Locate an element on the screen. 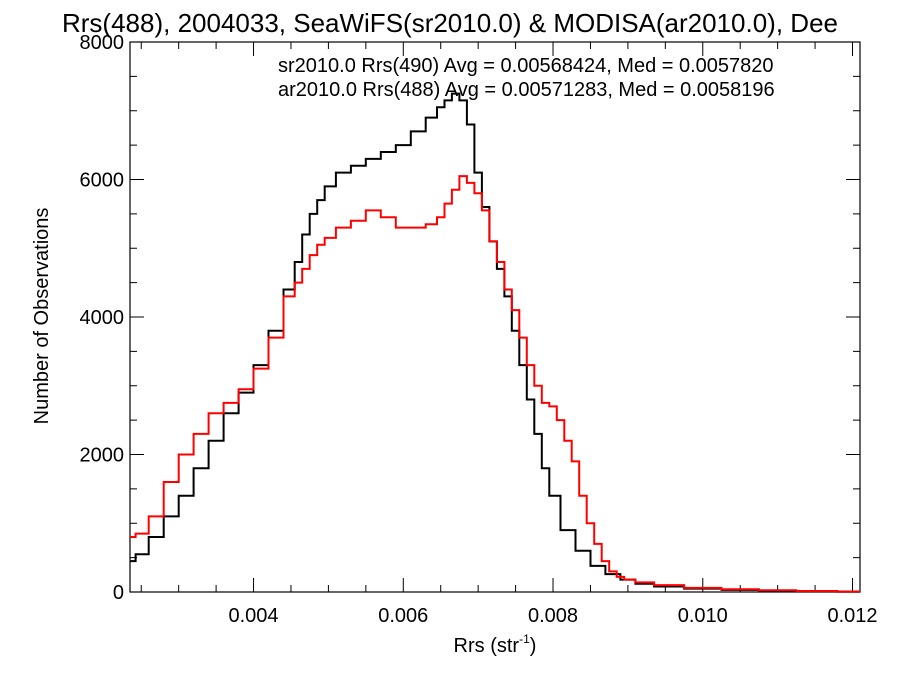 This screenshot has height=675, width=900. x-axis-label-sup: -1 is located at coordinates (524, 639).